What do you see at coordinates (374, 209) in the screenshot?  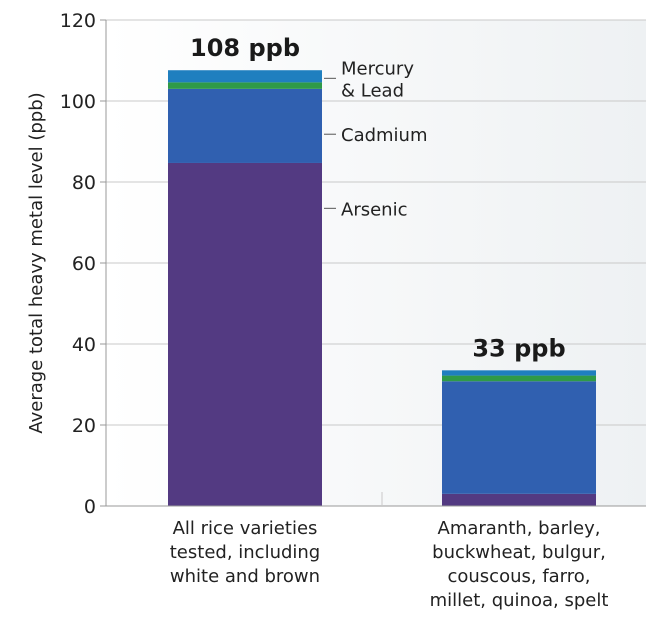 I see `annotation-label: Arsenic` at bounding box center [374, 209].